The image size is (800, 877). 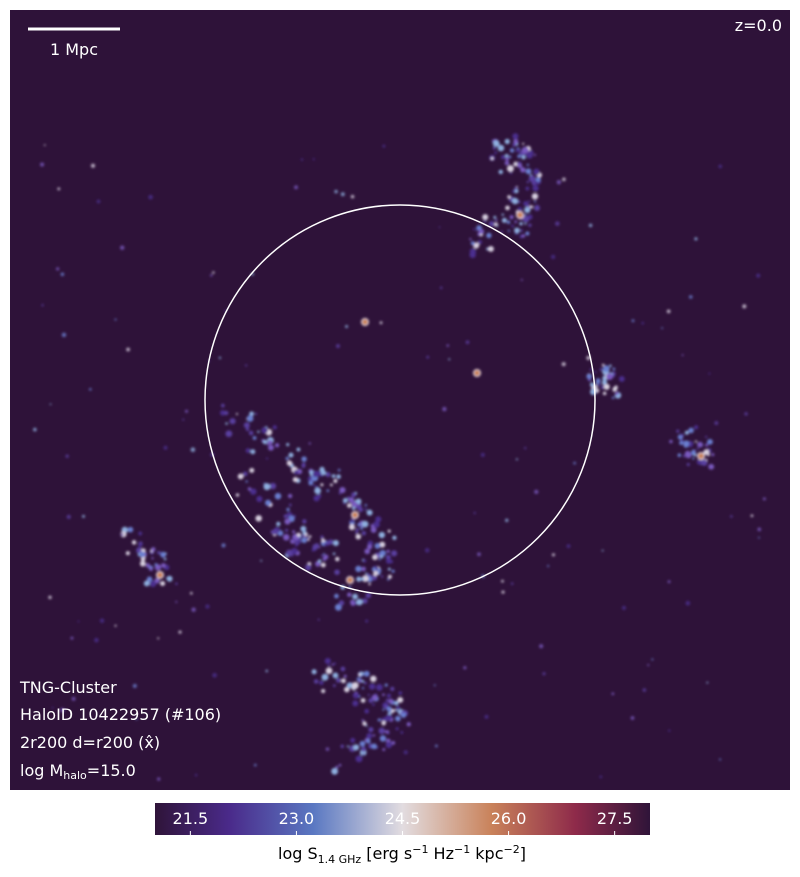 I want to click on text: Hz, so click(x=441, y=853).